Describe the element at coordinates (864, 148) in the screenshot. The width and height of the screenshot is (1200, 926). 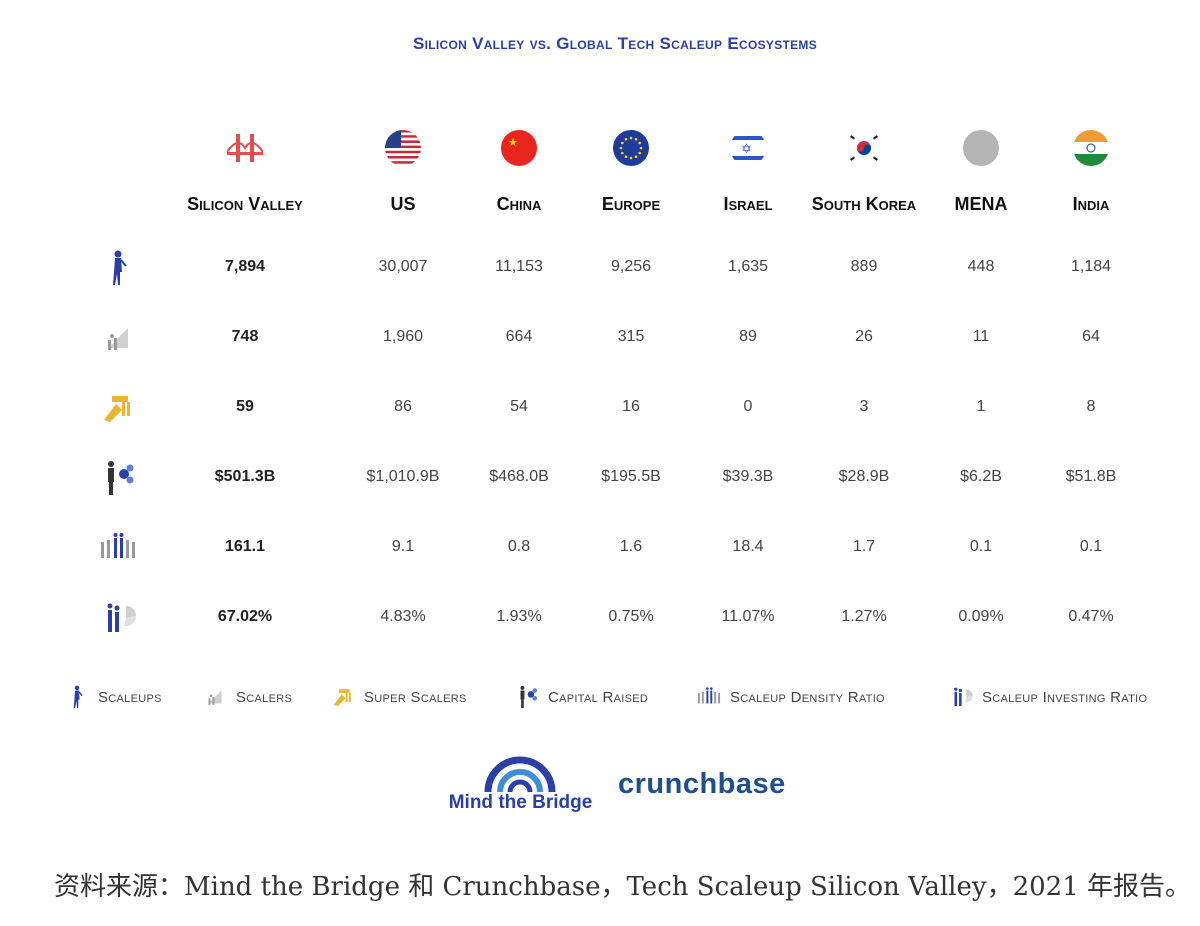
I see `south-korea-flag-icon` at that location.